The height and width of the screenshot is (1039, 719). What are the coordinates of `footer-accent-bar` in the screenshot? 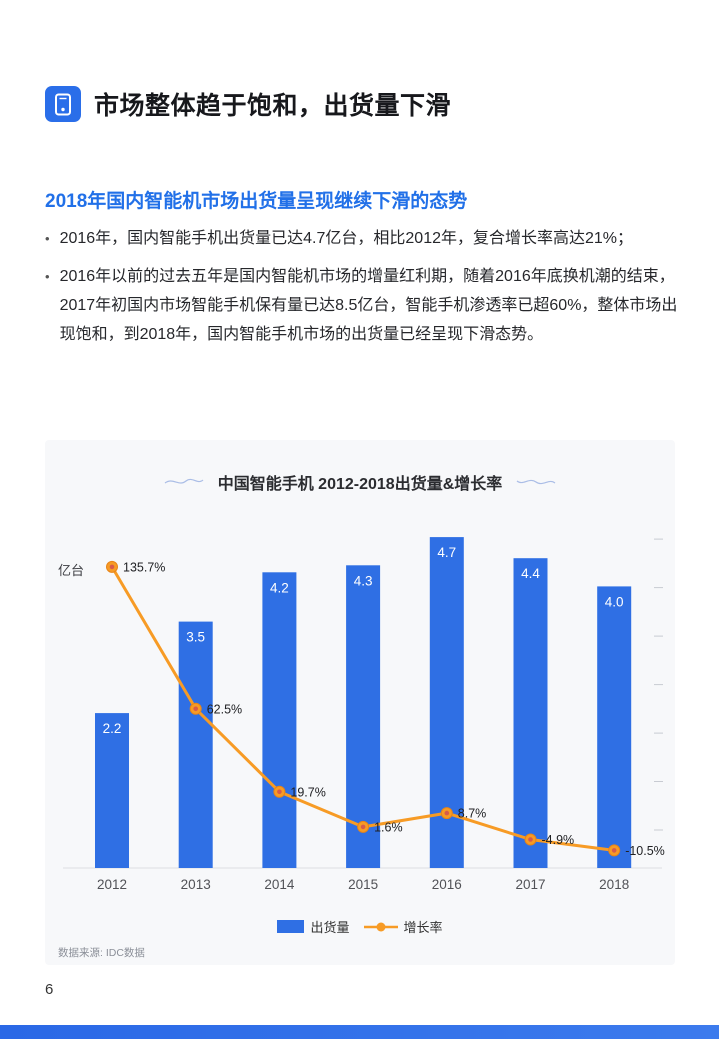 It's located at (359, 1032).